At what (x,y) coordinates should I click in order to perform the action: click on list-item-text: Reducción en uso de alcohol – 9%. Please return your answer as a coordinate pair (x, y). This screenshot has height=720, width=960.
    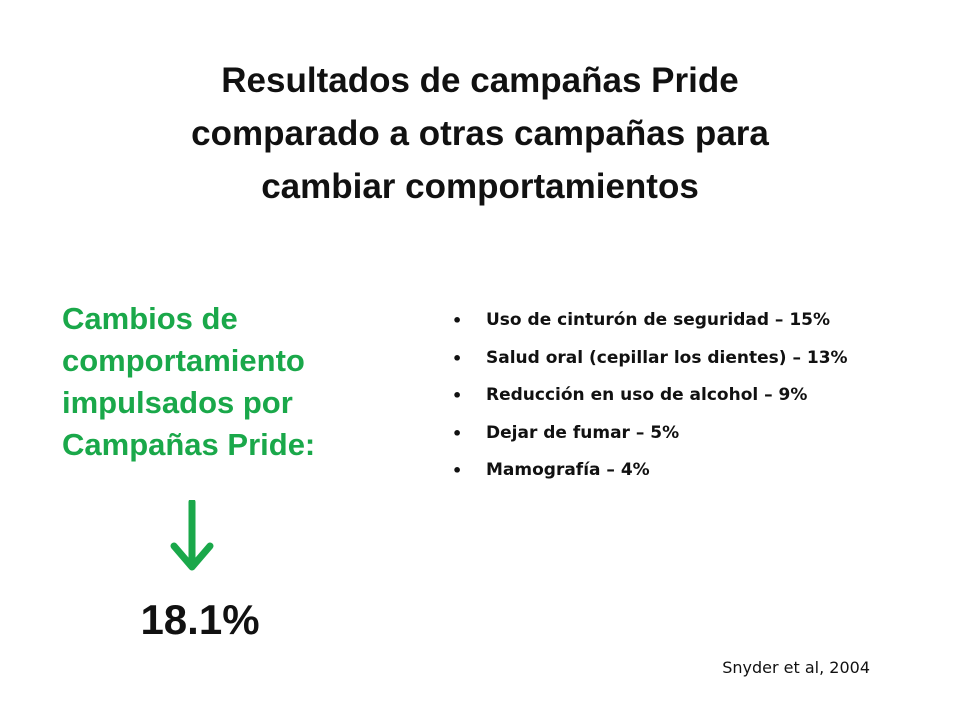
    Looking at the image, I should click on (647, 395).